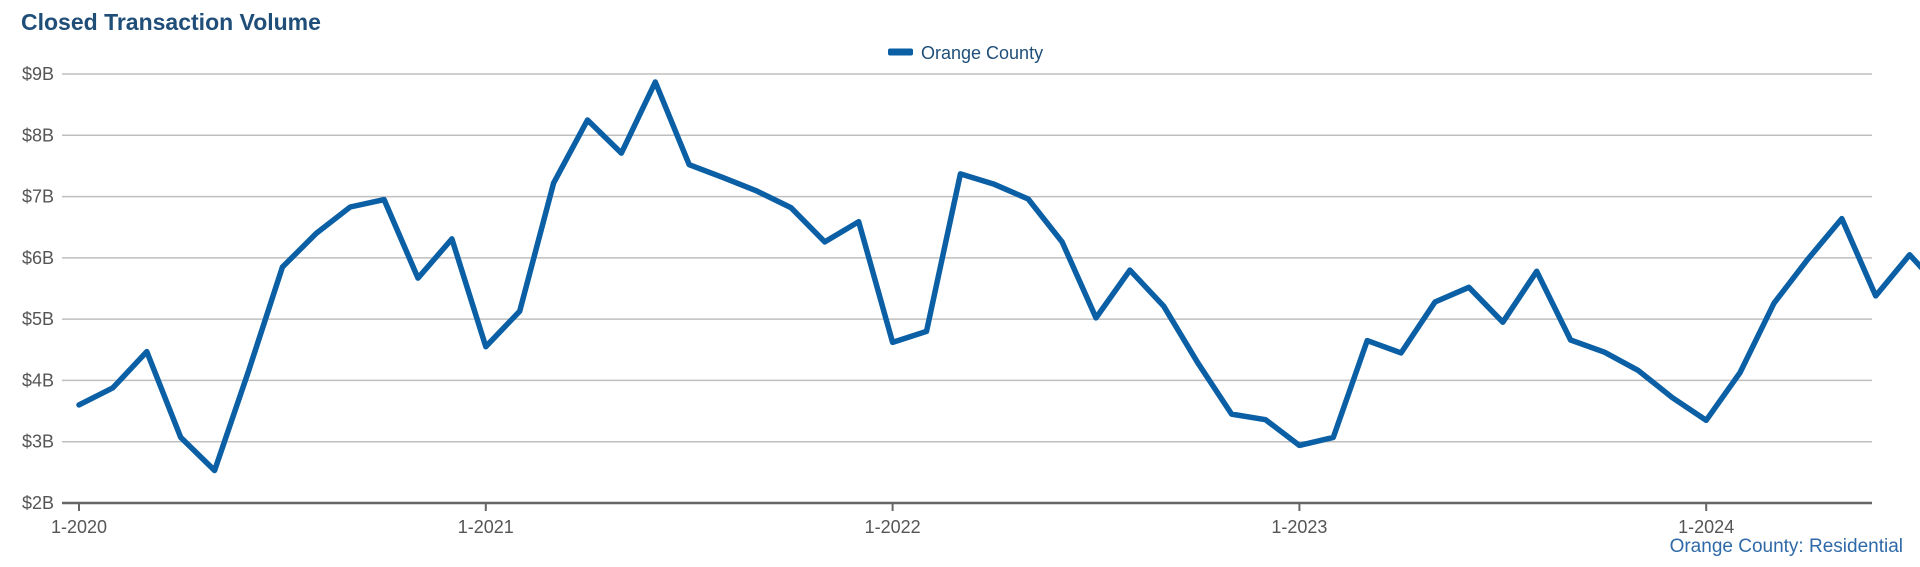 This screenshot has width=1920, height=567. Describe the element at coordinates (893, 527) in the screenshot. I see `x-tick-label: 1-2022` at that location.